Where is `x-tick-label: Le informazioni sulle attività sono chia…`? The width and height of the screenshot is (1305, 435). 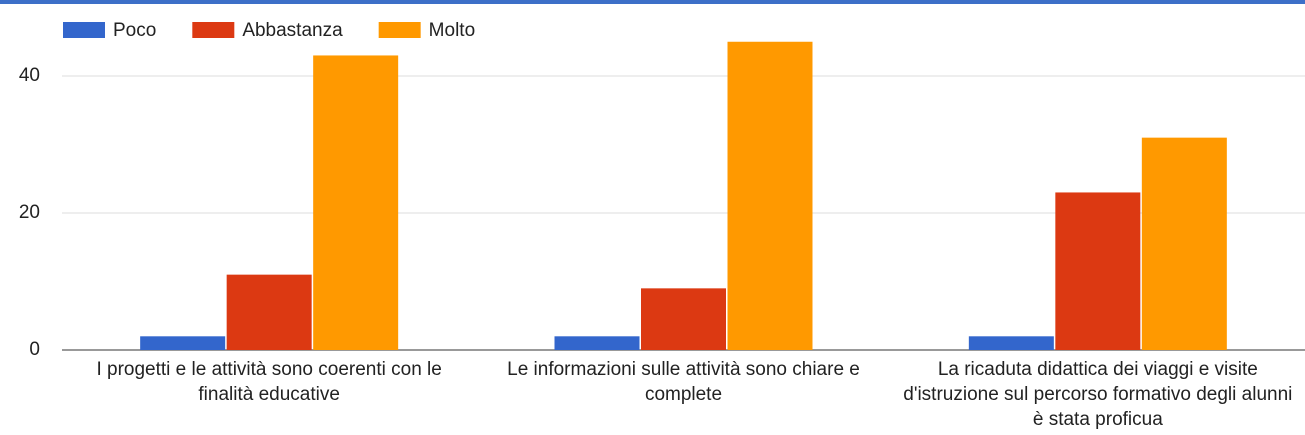
x-tick-label: Le informazioni sulle attività sono chia… is located at coordinates (683, 382).